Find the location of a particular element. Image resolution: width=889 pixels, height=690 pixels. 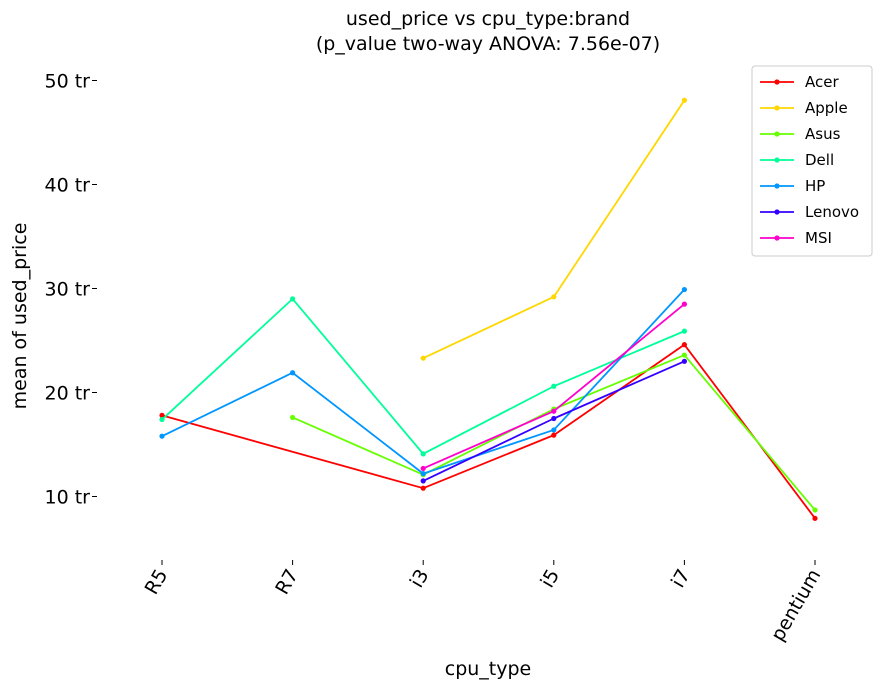

x-tick-label: R7 is located at coordinates (287, 582).